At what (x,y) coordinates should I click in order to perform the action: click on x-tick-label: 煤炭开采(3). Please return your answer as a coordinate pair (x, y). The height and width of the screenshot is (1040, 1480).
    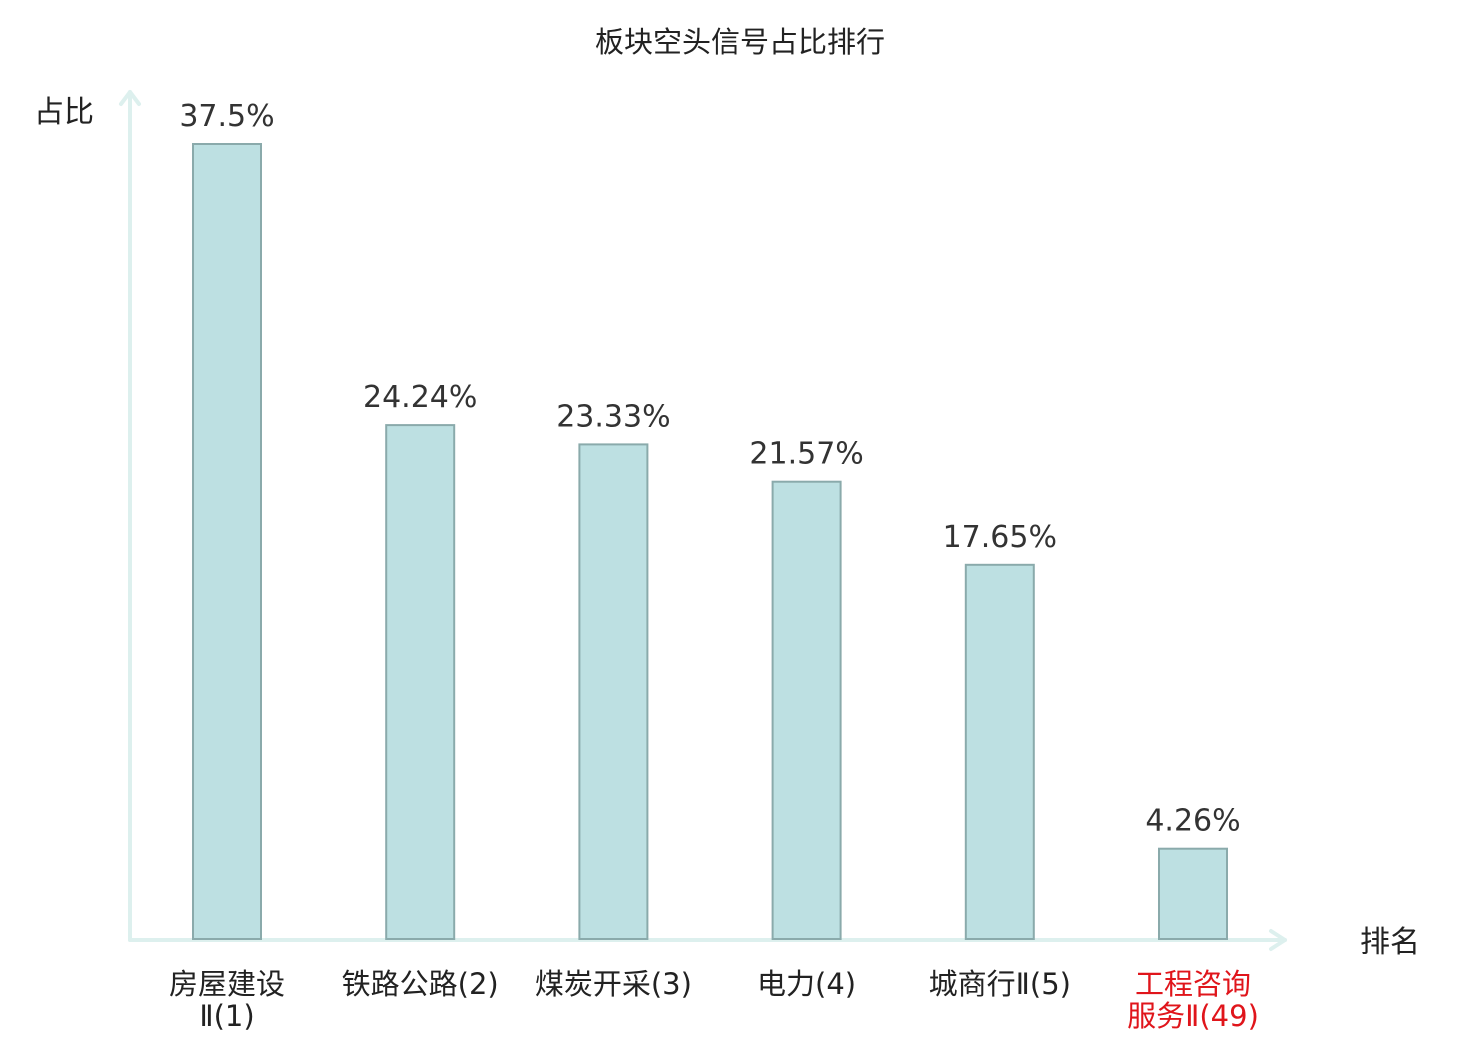
    Looking at the image, I should click on (613, 984).